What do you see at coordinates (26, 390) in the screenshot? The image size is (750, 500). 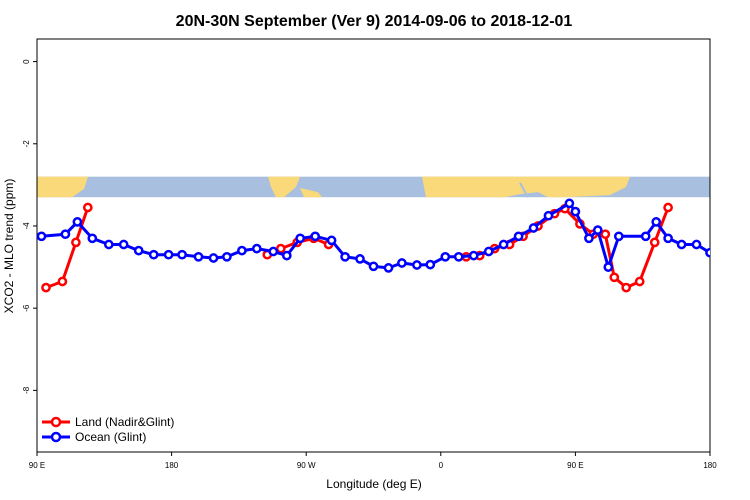 I see `y-tick-label: -8` at bounding box center [26, 390].